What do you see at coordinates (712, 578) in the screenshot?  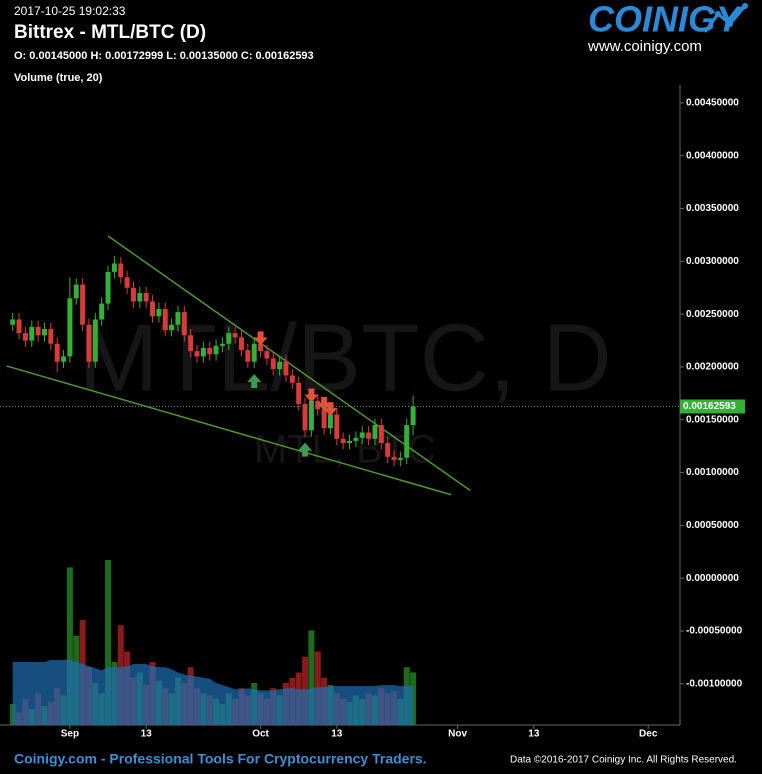 I see `y-tick-label: 0.00000000` at bounding box center [712, 578].